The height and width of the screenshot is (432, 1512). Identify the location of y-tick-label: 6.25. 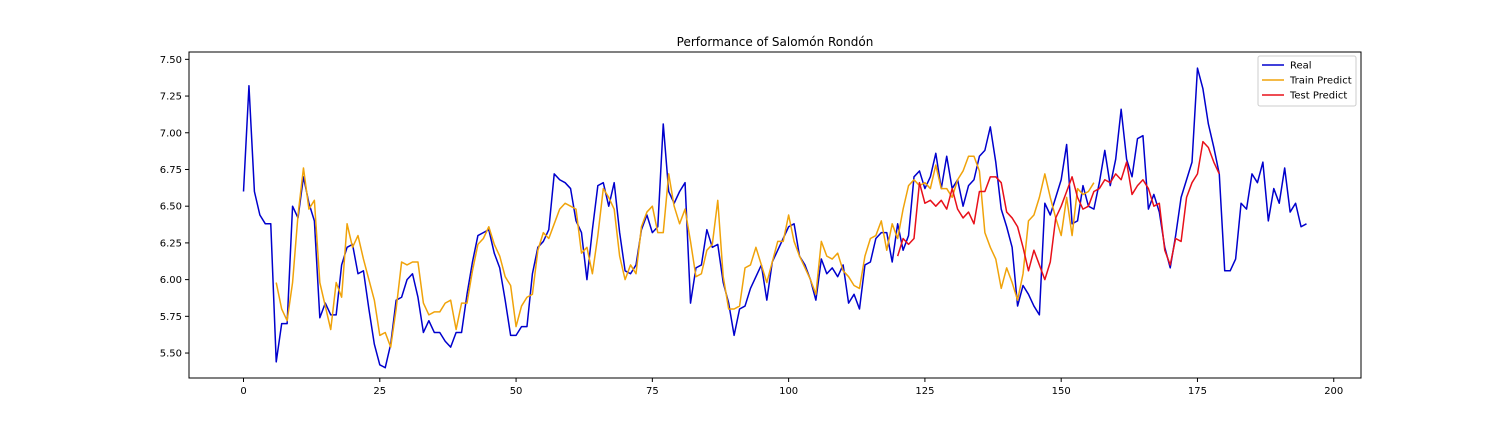
(171, 243).